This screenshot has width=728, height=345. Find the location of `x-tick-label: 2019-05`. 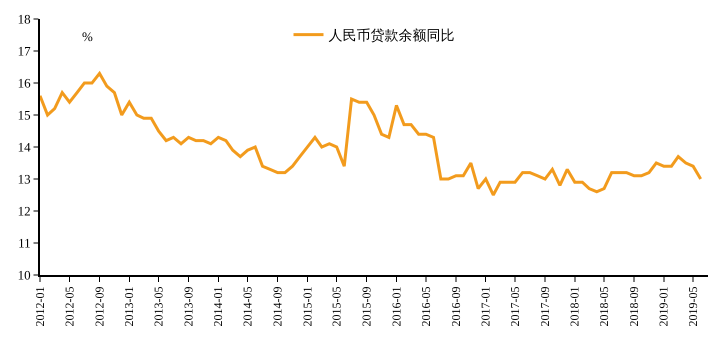

x-tick-label: 2019-05 is located at coordinates (693, 306).